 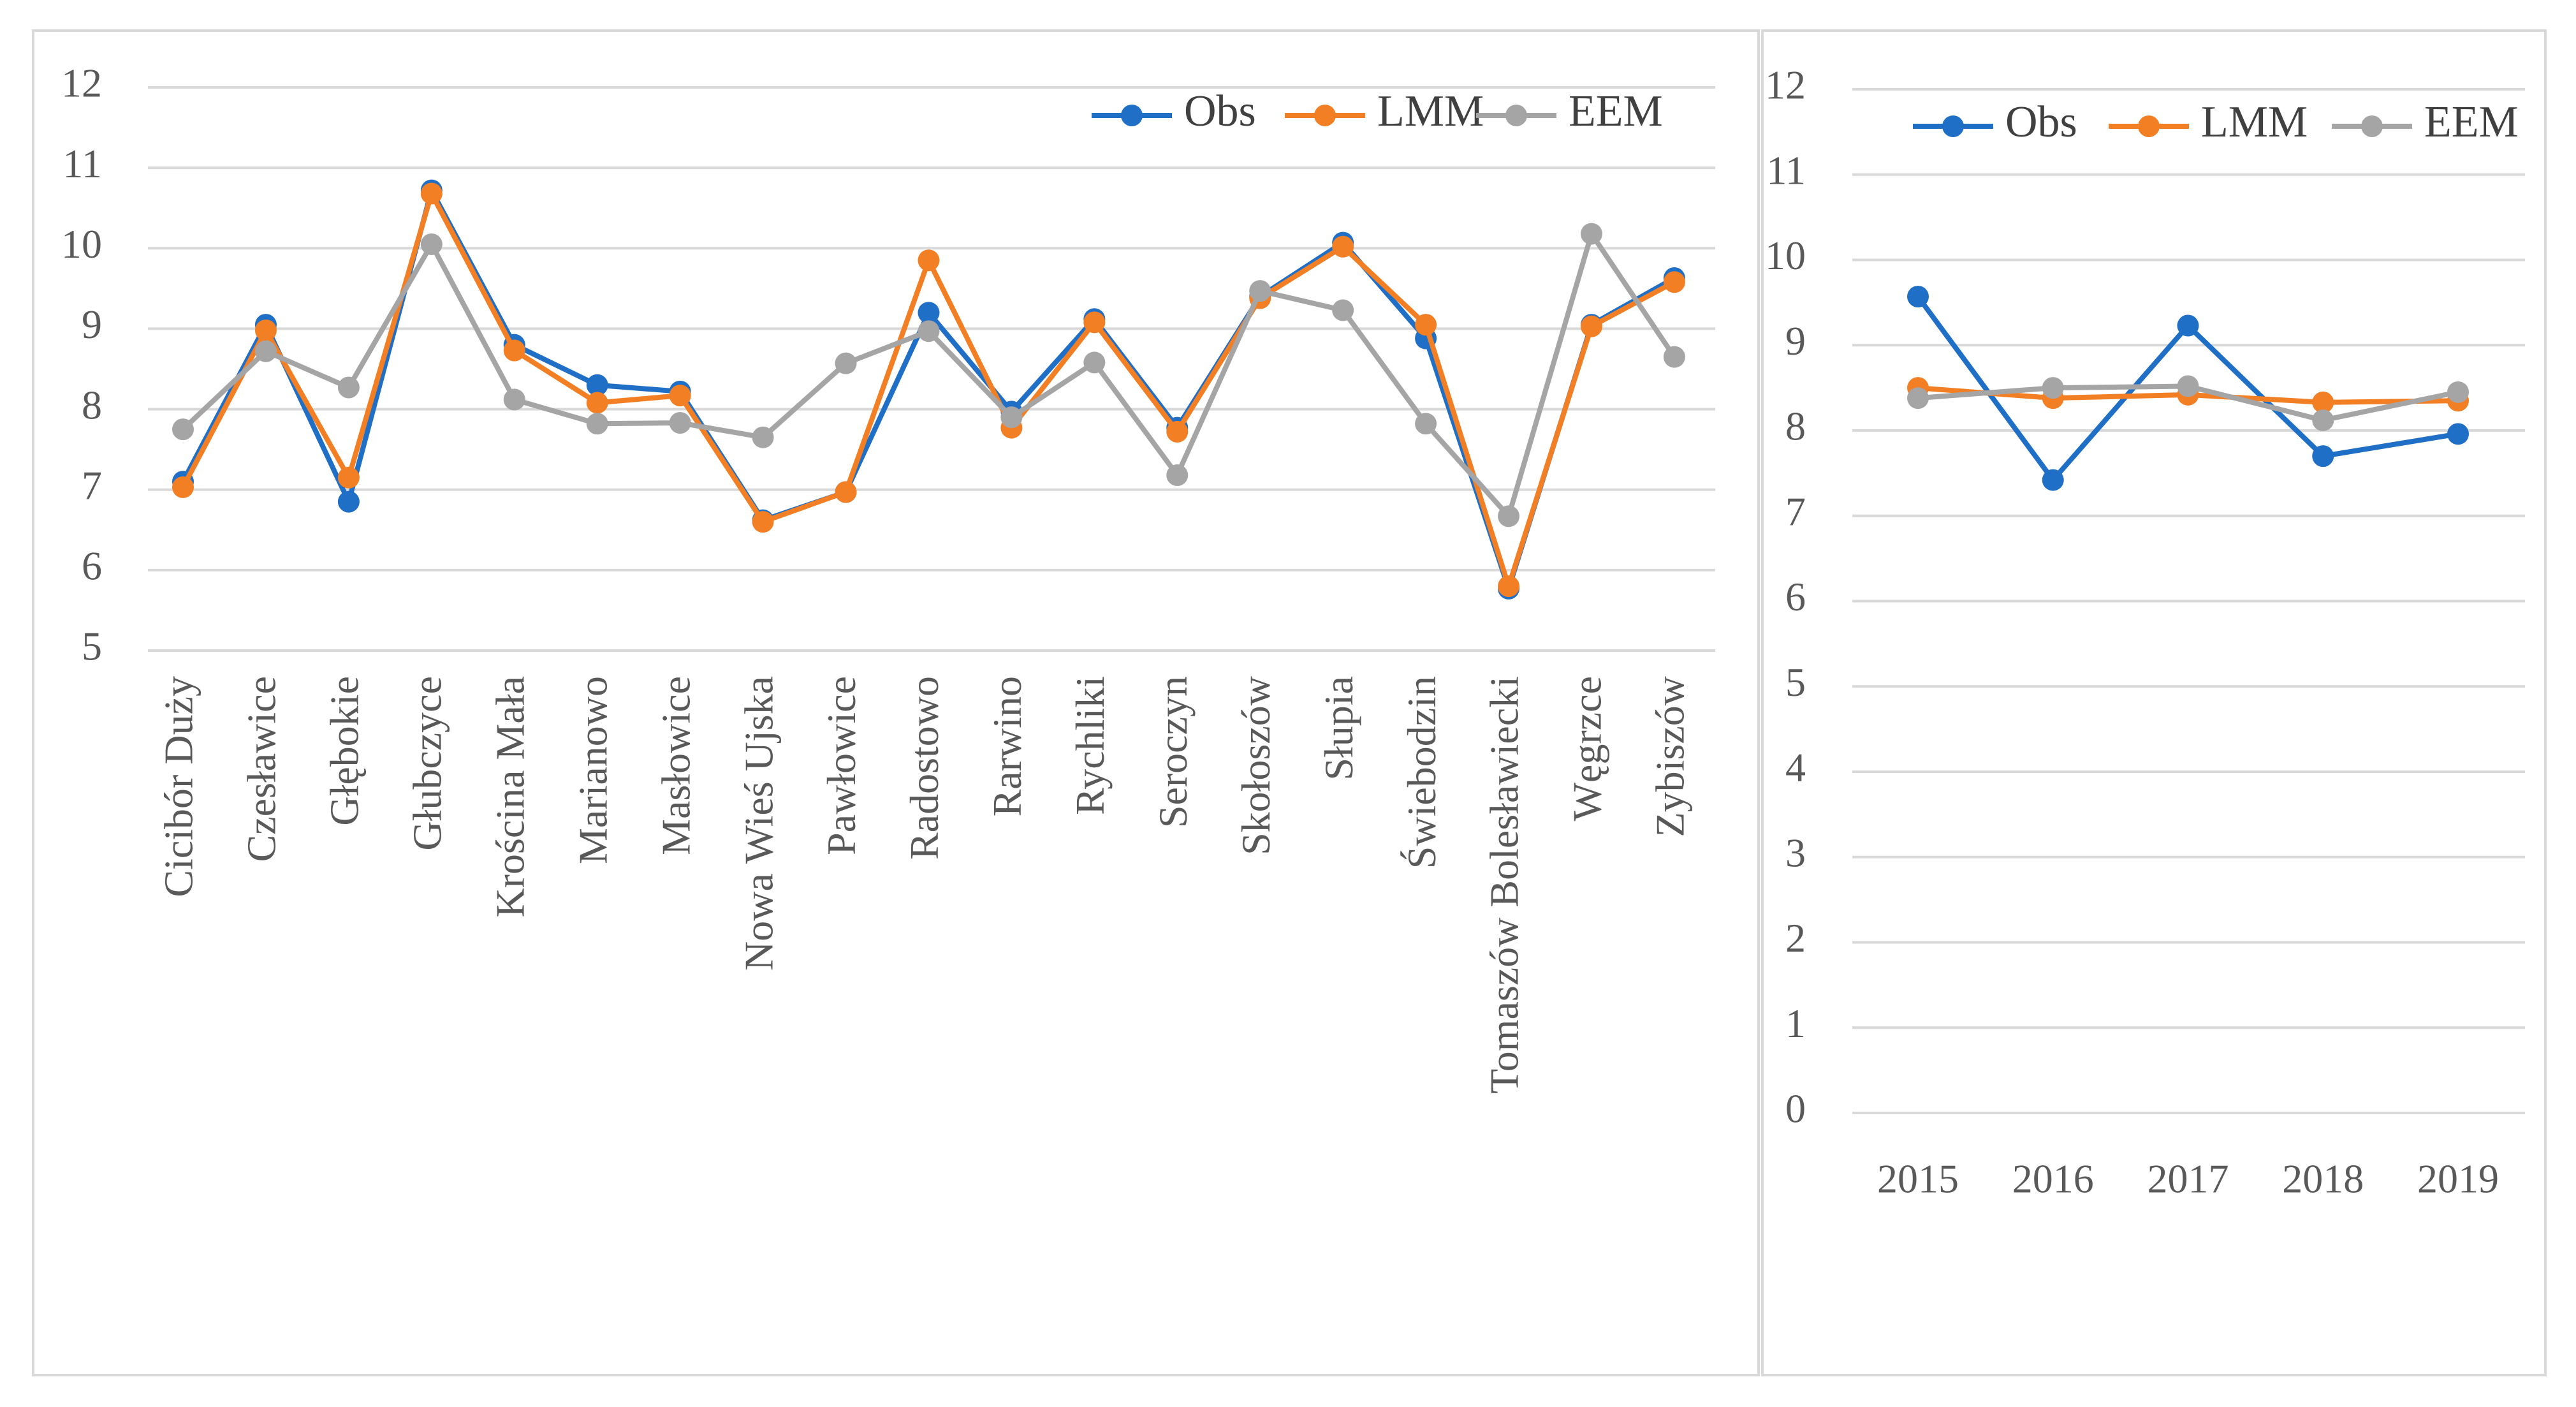 I want to click on x-tick-label: Czesławice, so click(x=261, y=769).